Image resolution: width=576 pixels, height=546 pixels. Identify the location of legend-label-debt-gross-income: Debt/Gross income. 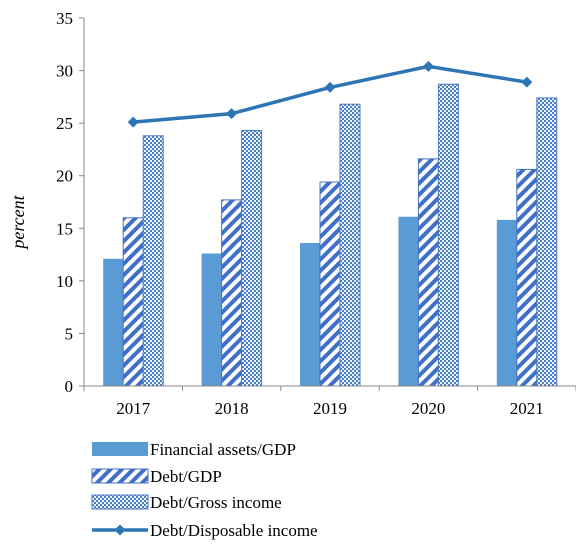
(216, 502).